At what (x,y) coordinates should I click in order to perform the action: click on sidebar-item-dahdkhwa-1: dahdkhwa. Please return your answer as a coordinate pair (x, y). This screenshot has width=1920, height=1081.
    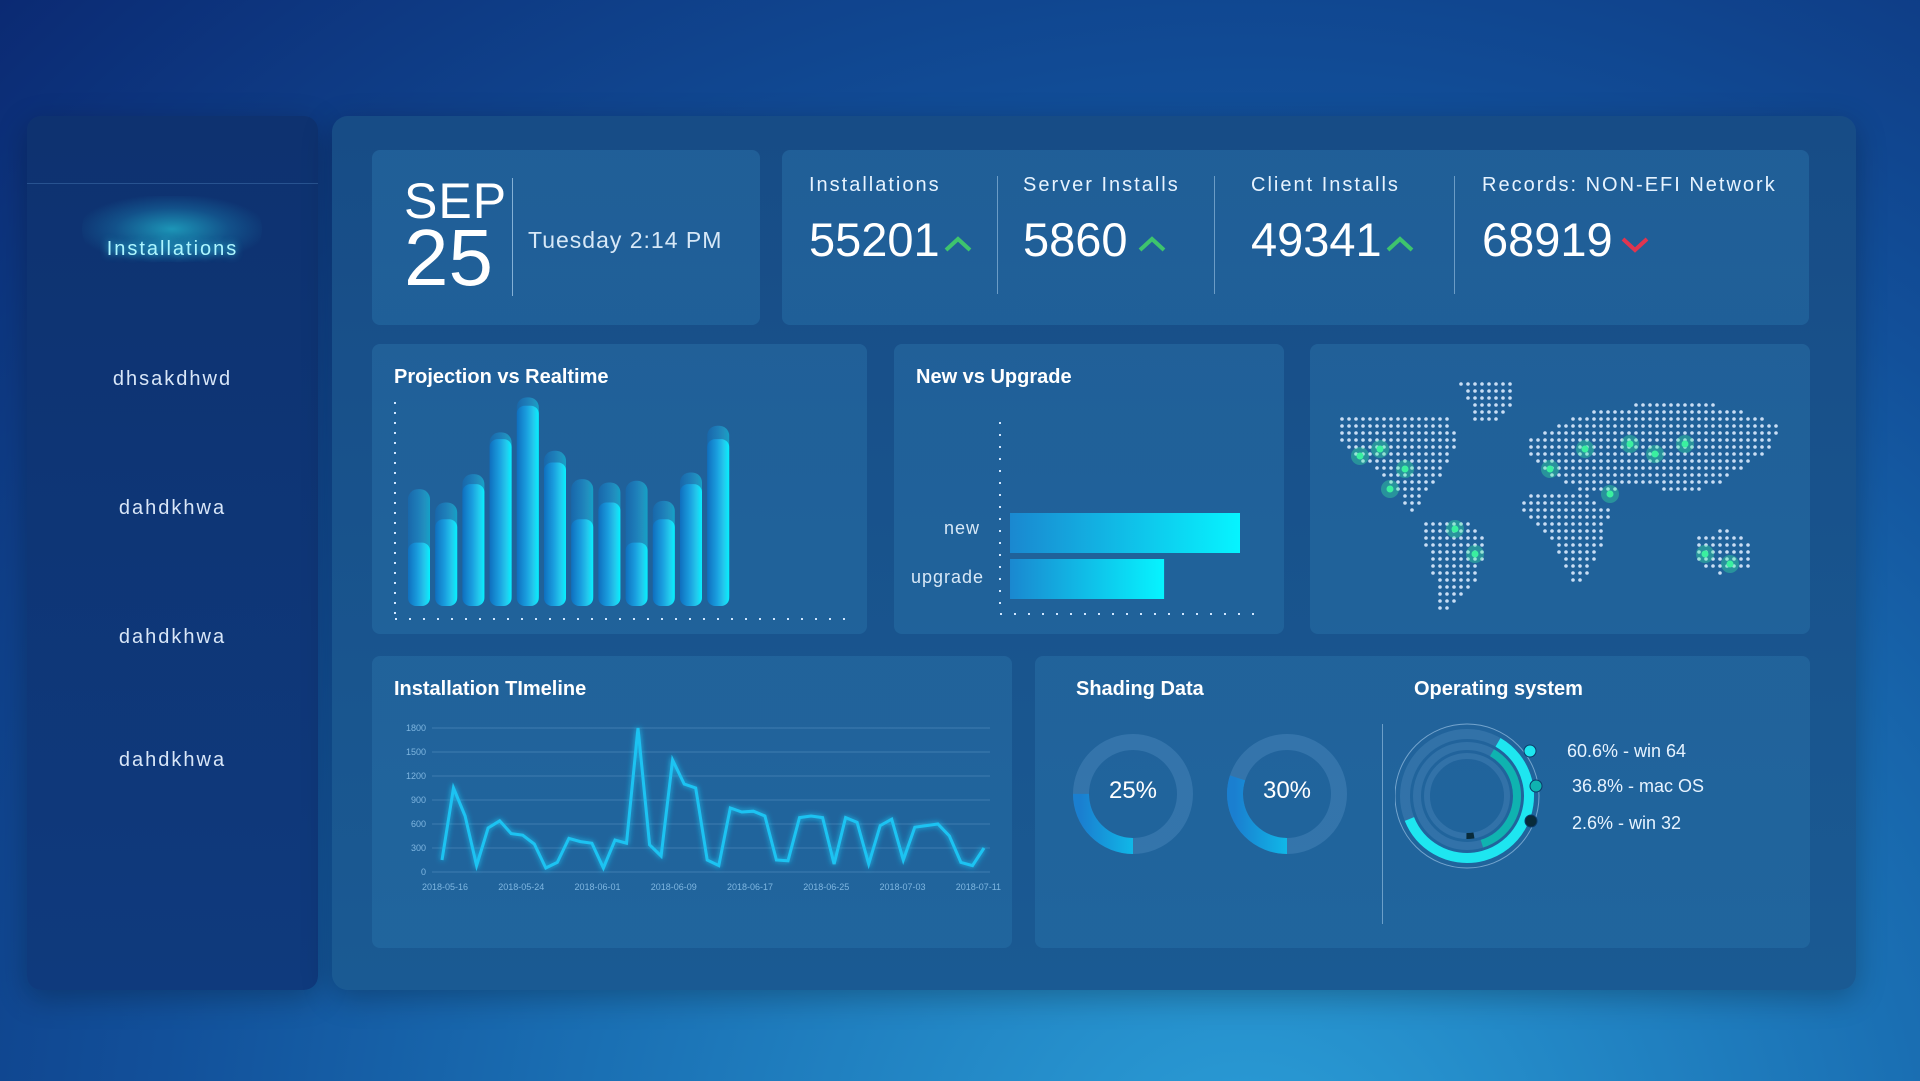
    Looking at the image, I should click on (172, 508).